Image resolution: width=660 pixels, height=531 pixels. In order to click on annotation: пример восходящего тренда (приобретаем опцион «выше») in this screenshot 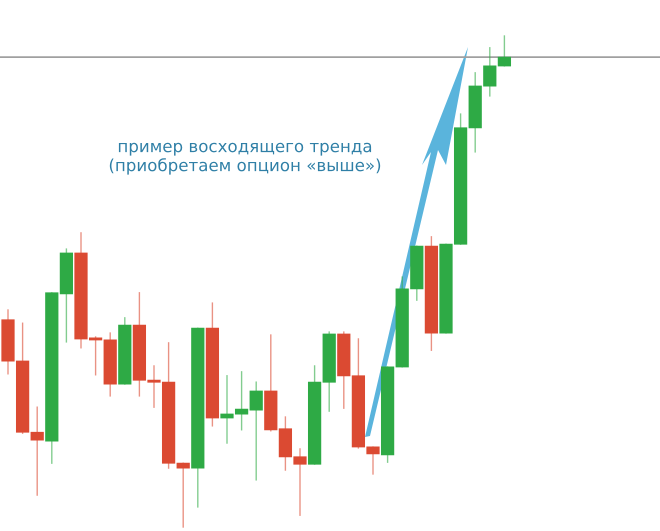, I will do `click(245, 158)`.